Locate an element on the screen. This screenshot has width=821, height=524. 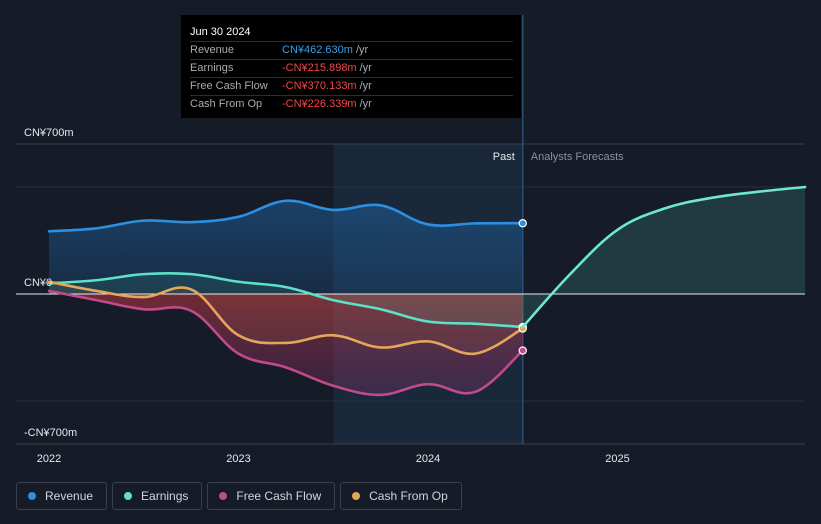
forecast-label: Analysts Forecasts is located at coordinates (577, 157).